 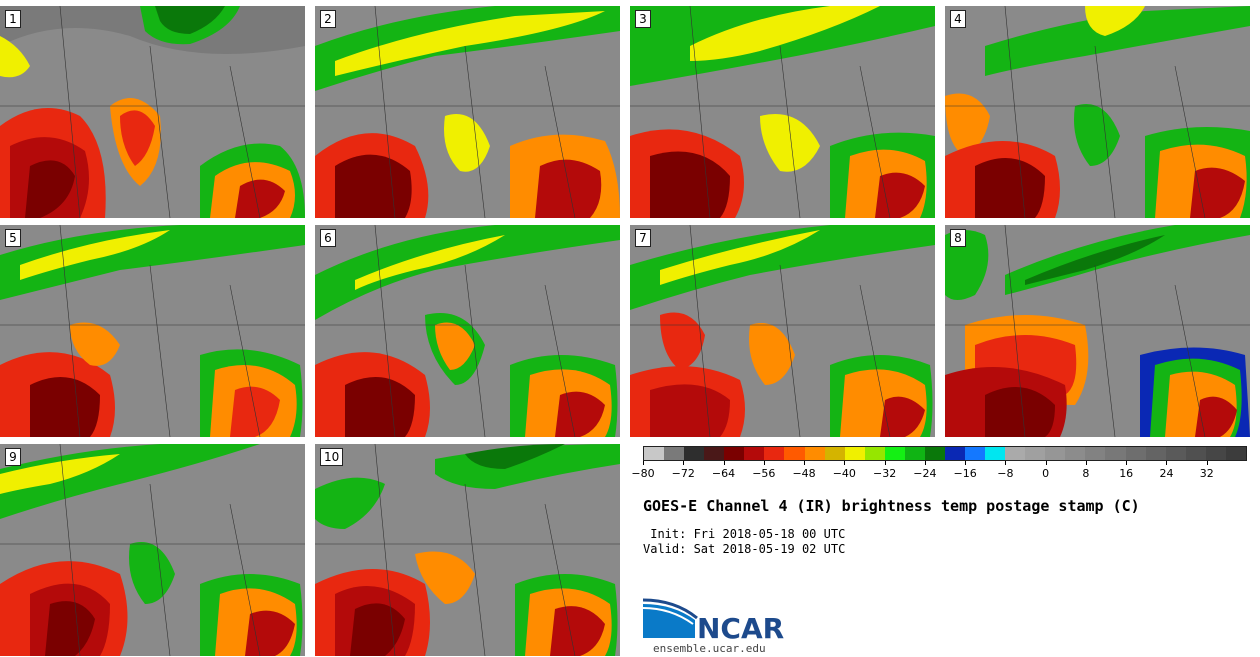 What do you see at coordinates (939, 471) in the screenshot?
I see `colorbar-ticks: −80 −72 −64 −56 −48 −40 −32 −24 −16 −8 0 8 16 24 32` at bounding box center [939, 471].